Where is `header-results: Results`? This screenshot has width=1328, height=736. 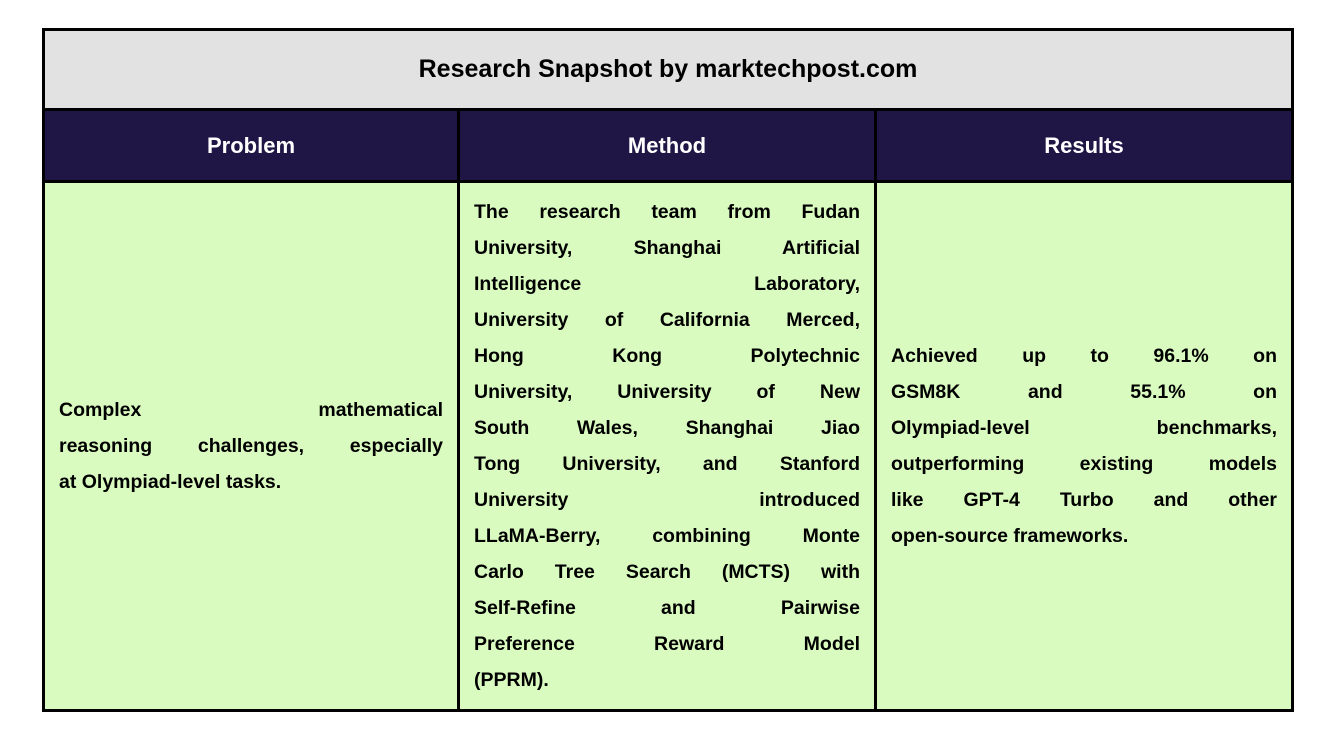 header-results: Results is located at coordinates (1084, 145).